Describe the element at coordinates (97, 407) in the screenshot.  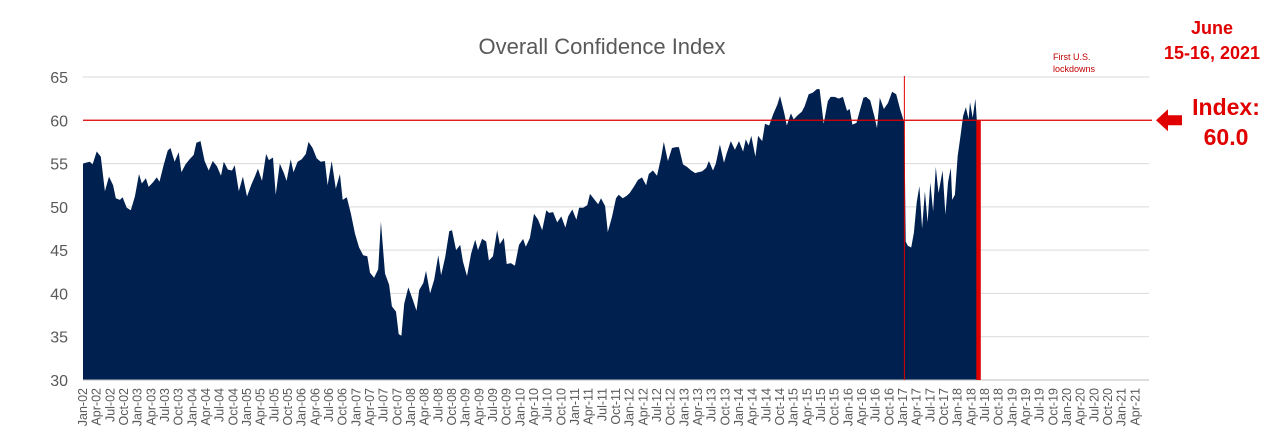
I see `x-tick-label: Apr-02` at that location.